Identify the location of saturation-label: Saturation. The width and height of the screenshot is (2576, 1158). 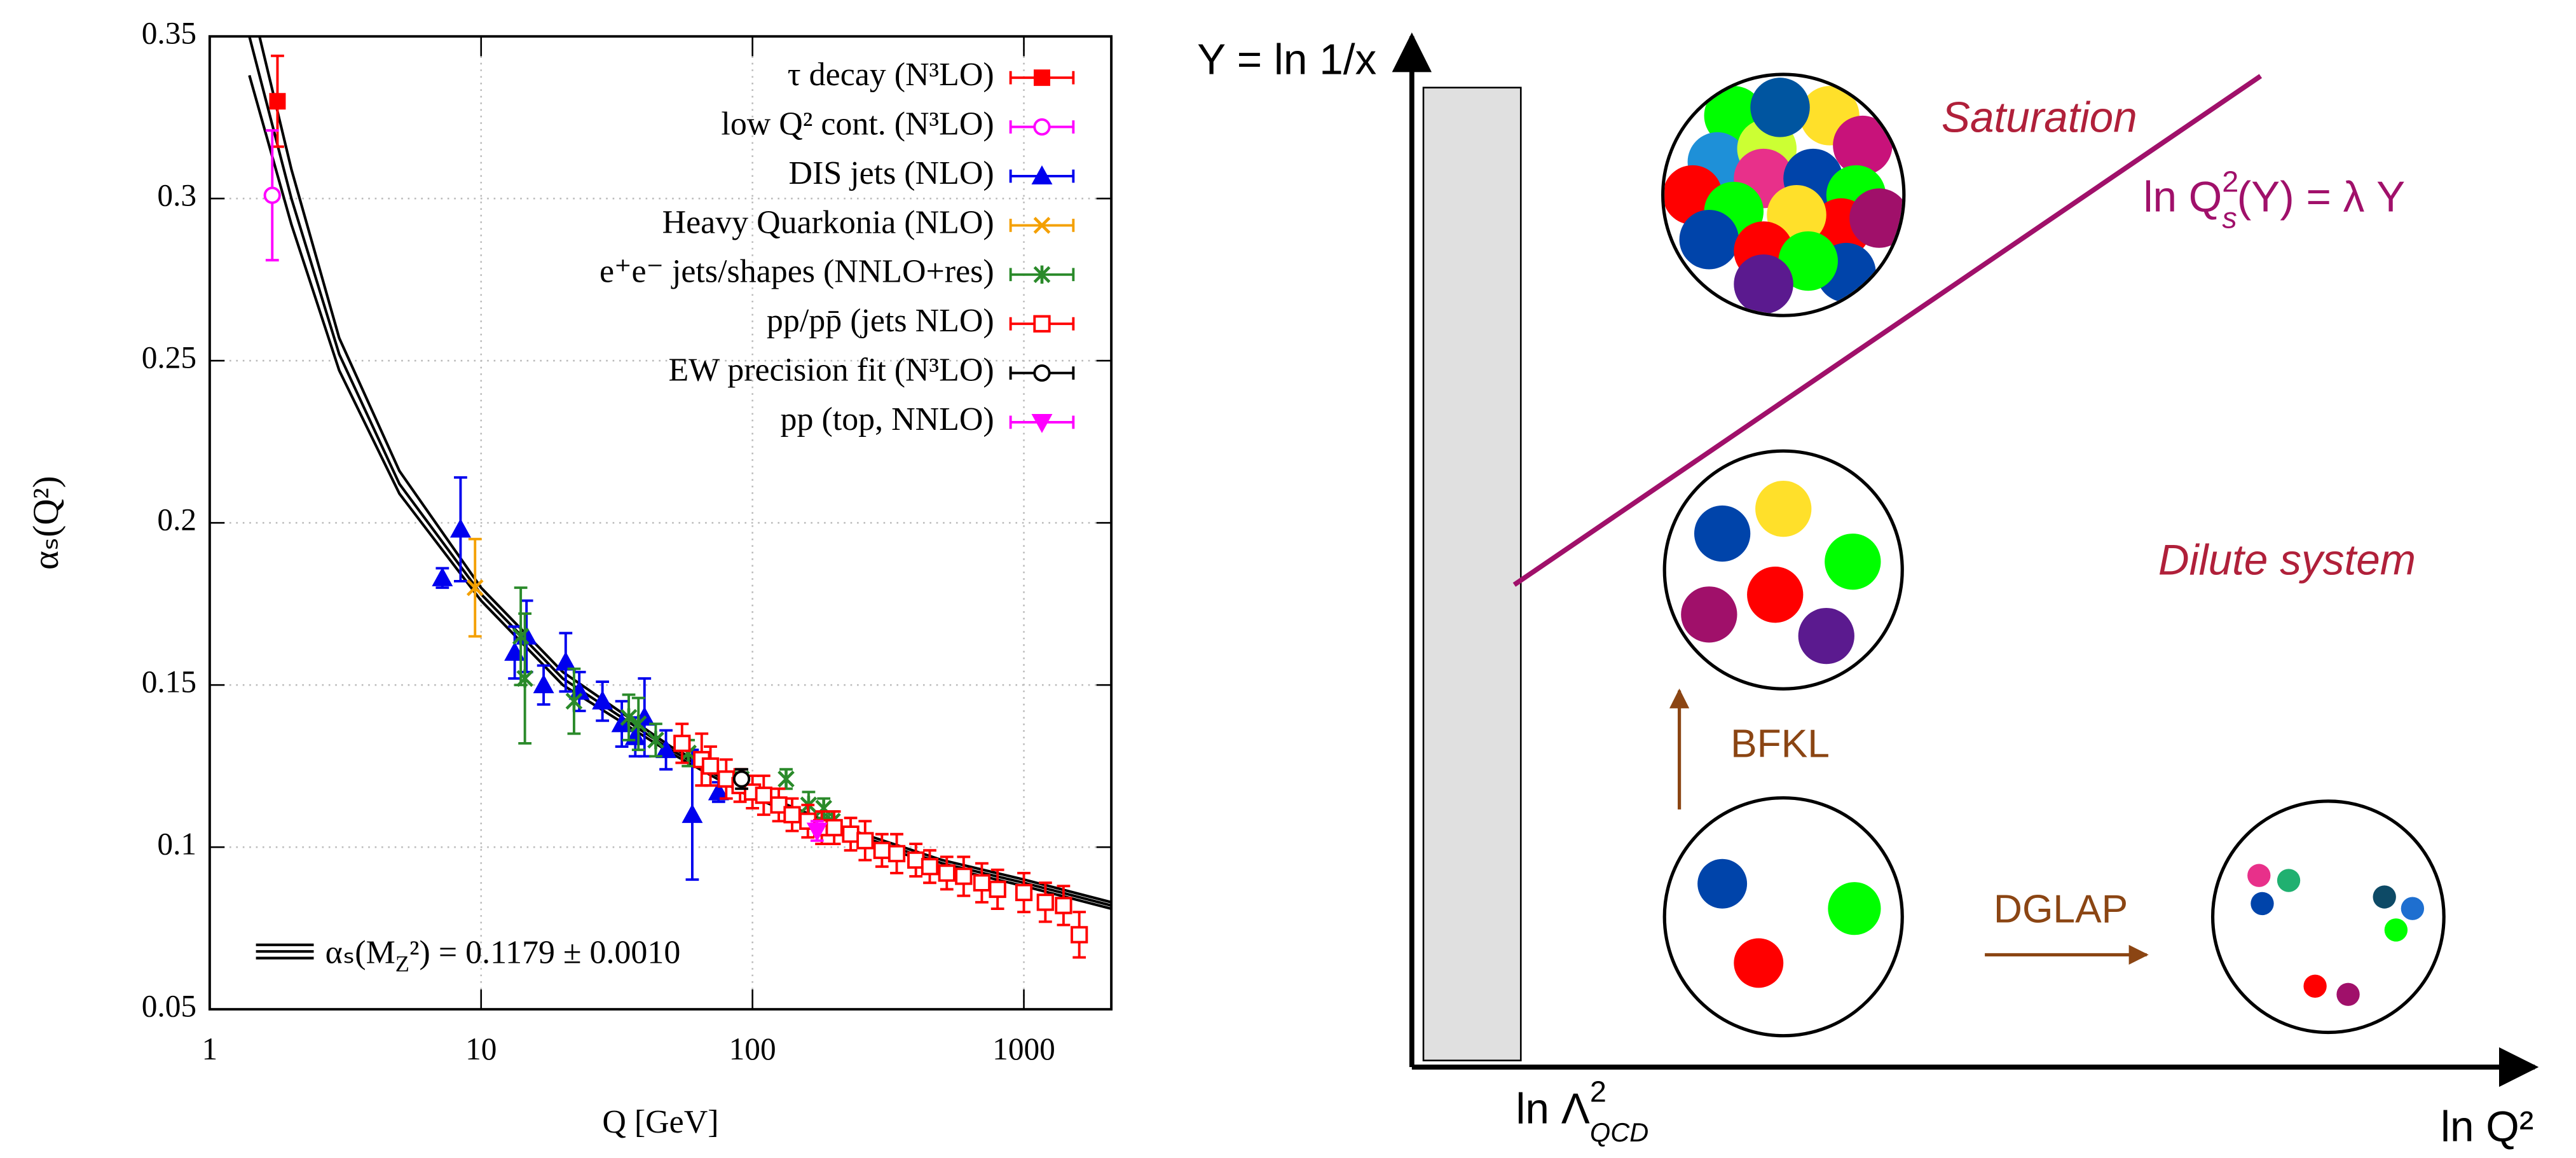
(2039, 118).